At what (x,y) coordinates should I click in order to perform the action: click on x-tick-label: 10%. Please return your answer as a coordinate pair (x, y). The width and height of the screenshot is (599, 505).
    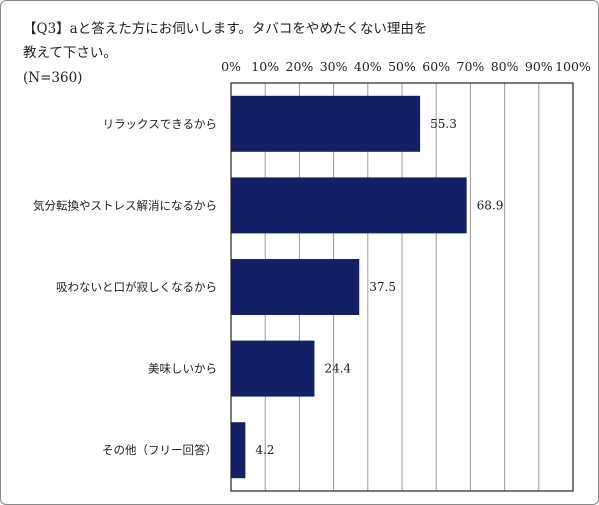
    Looking at the image, I should click on (265, 66).